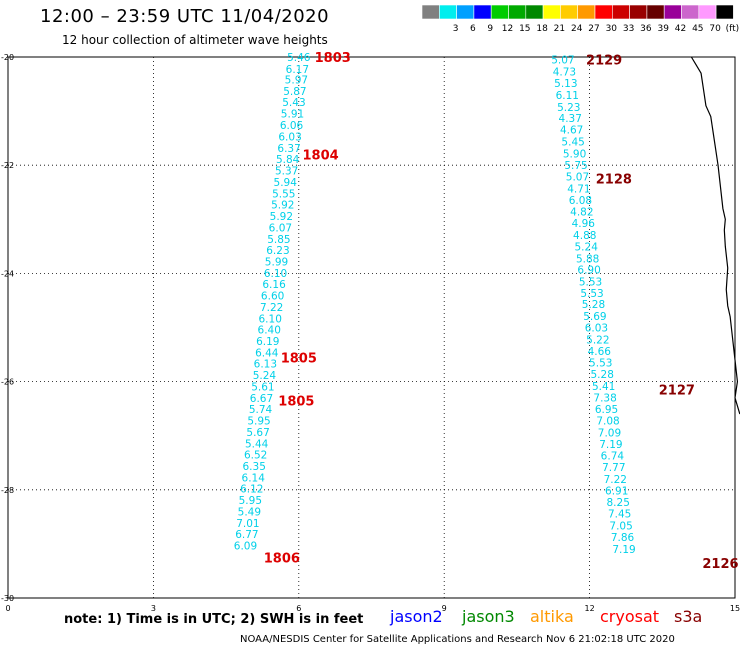 Image resolution: width=740 pixels, height=650 pixels. I want to click on swh-value: 5.46, so click(299, 58).